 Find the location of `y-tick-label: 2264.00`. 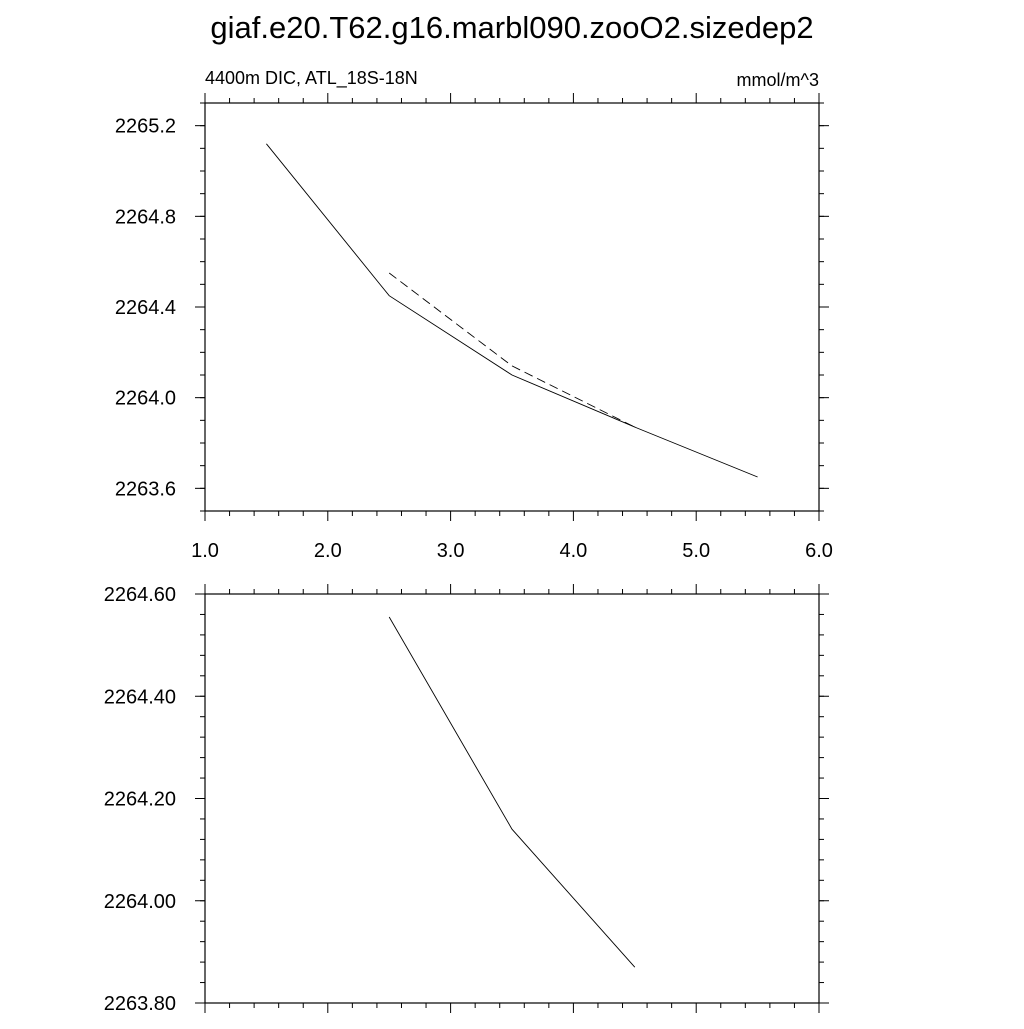

y-tick-label: 2264.00 is located at coordinates (140, 902).